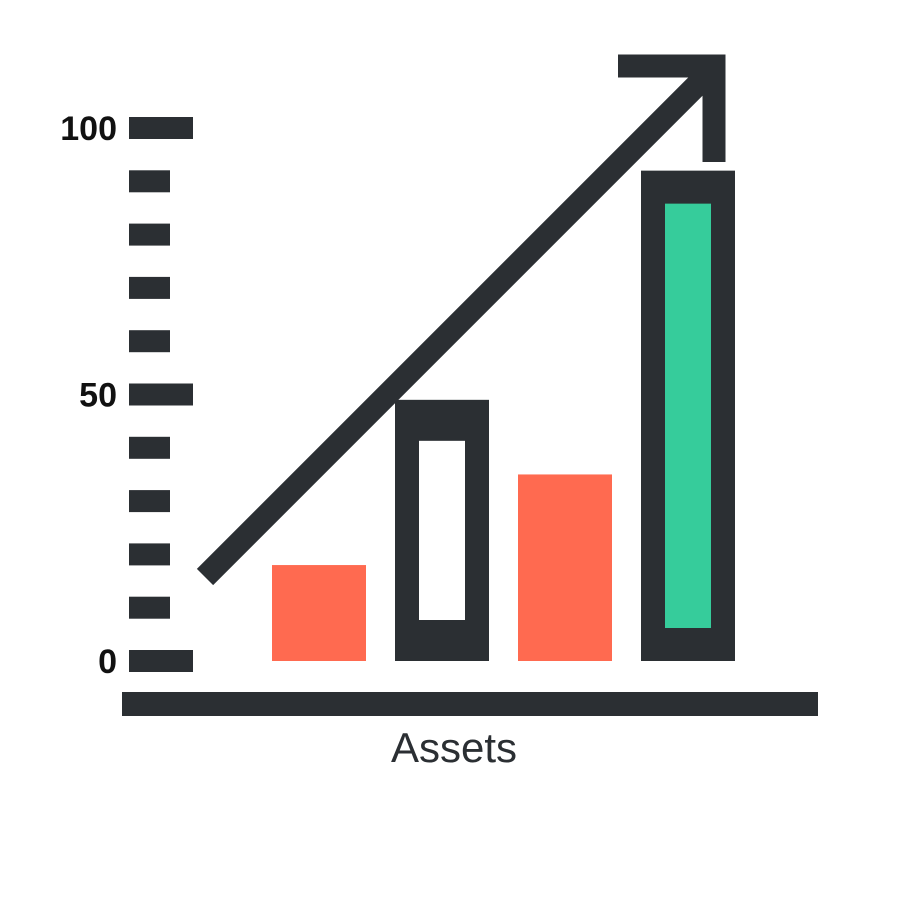  I want to click on y-axis-ticks, so click(161, 394).